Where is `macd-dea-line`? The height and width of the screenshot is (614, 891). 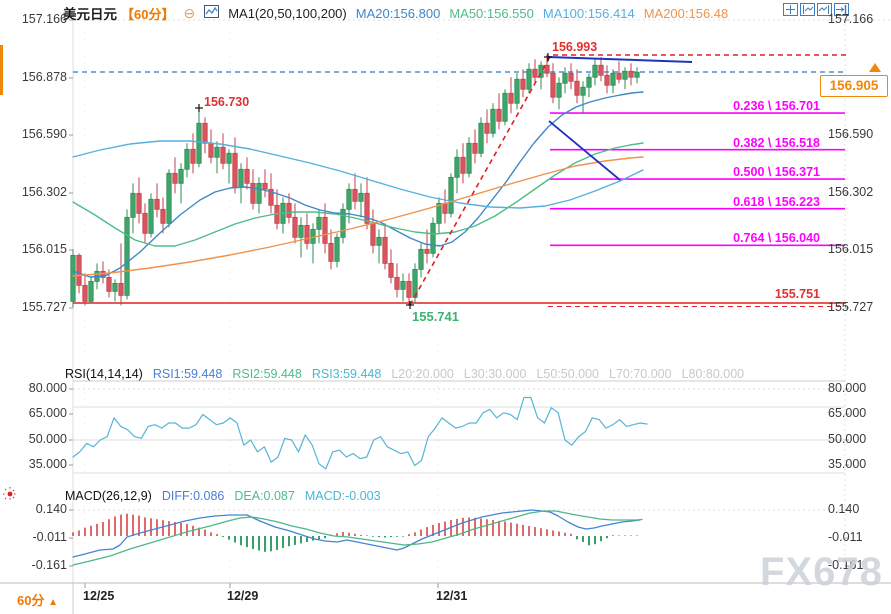
macd-dea-line is located at coordinates (357, 538).